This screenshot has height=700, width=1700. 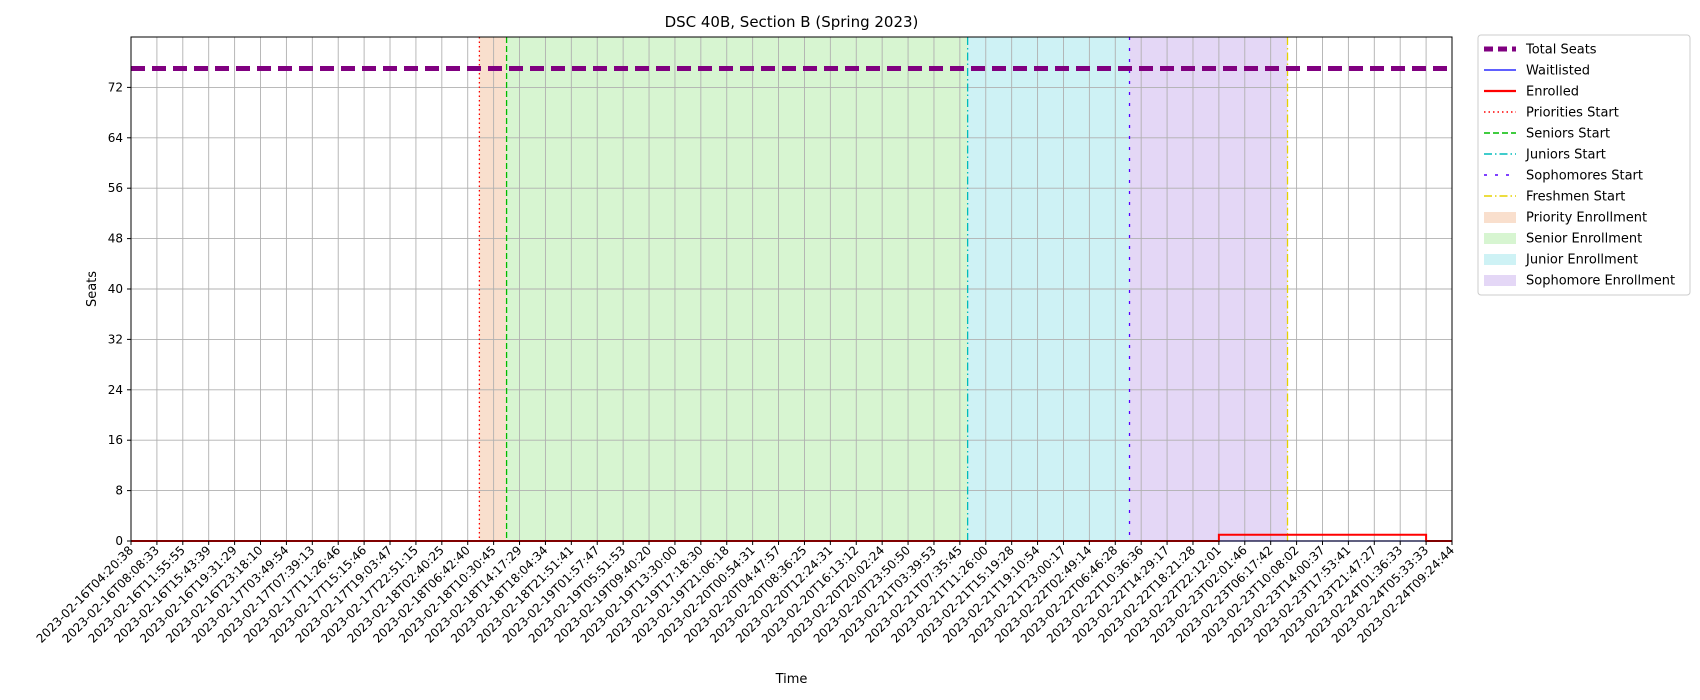 I want to click on legend-box, so click(x=1584, y=165).